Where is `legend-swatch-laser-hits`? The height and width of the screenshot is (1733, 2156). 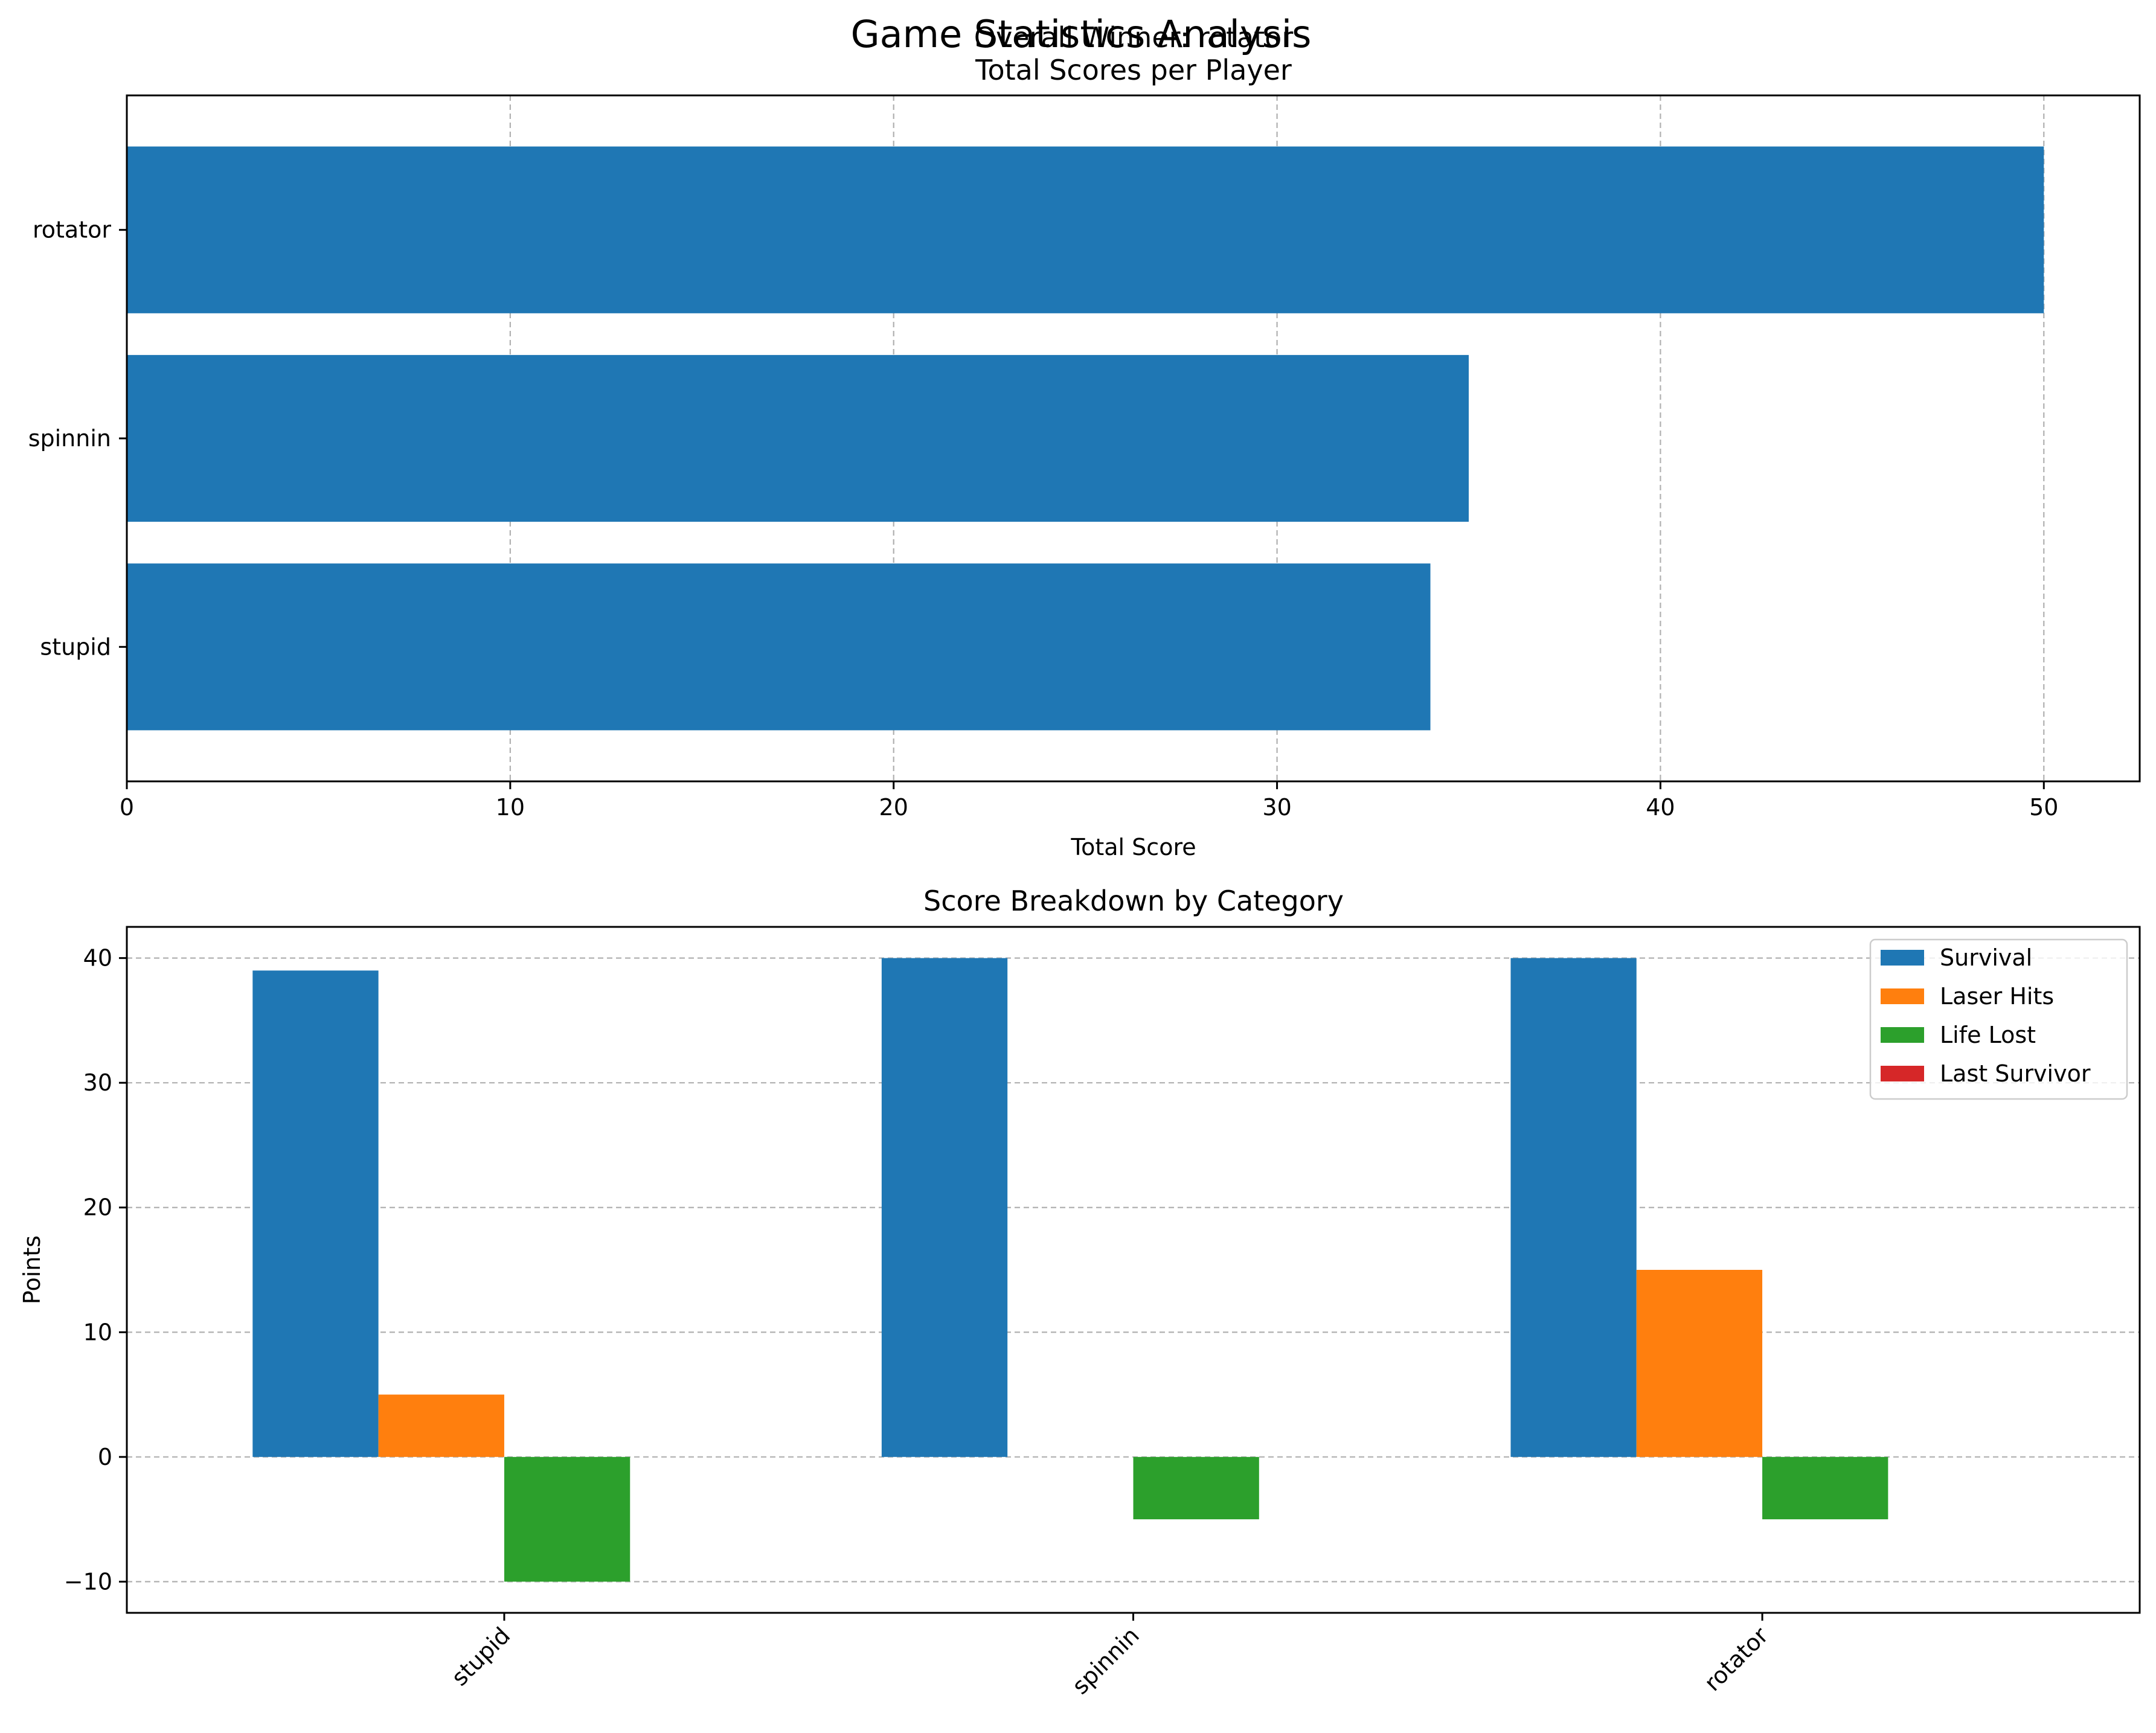
legend-swatch-laser-hits is located at coordinates (1902, 996).